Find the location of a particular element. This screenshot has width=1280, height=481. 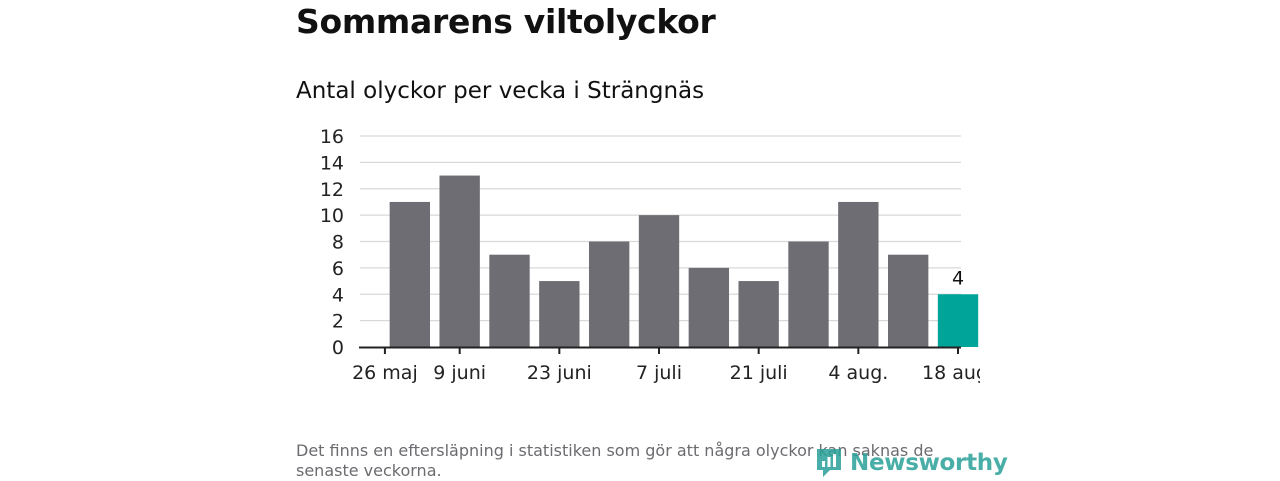

y-tick-label: 6 is located at coordinates (338, 269).